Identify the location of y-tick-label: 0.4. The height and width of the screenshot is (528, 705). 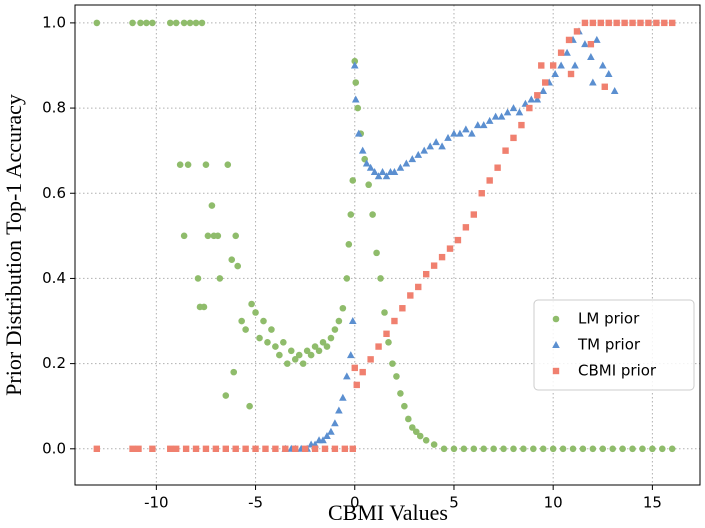
(54, 278).